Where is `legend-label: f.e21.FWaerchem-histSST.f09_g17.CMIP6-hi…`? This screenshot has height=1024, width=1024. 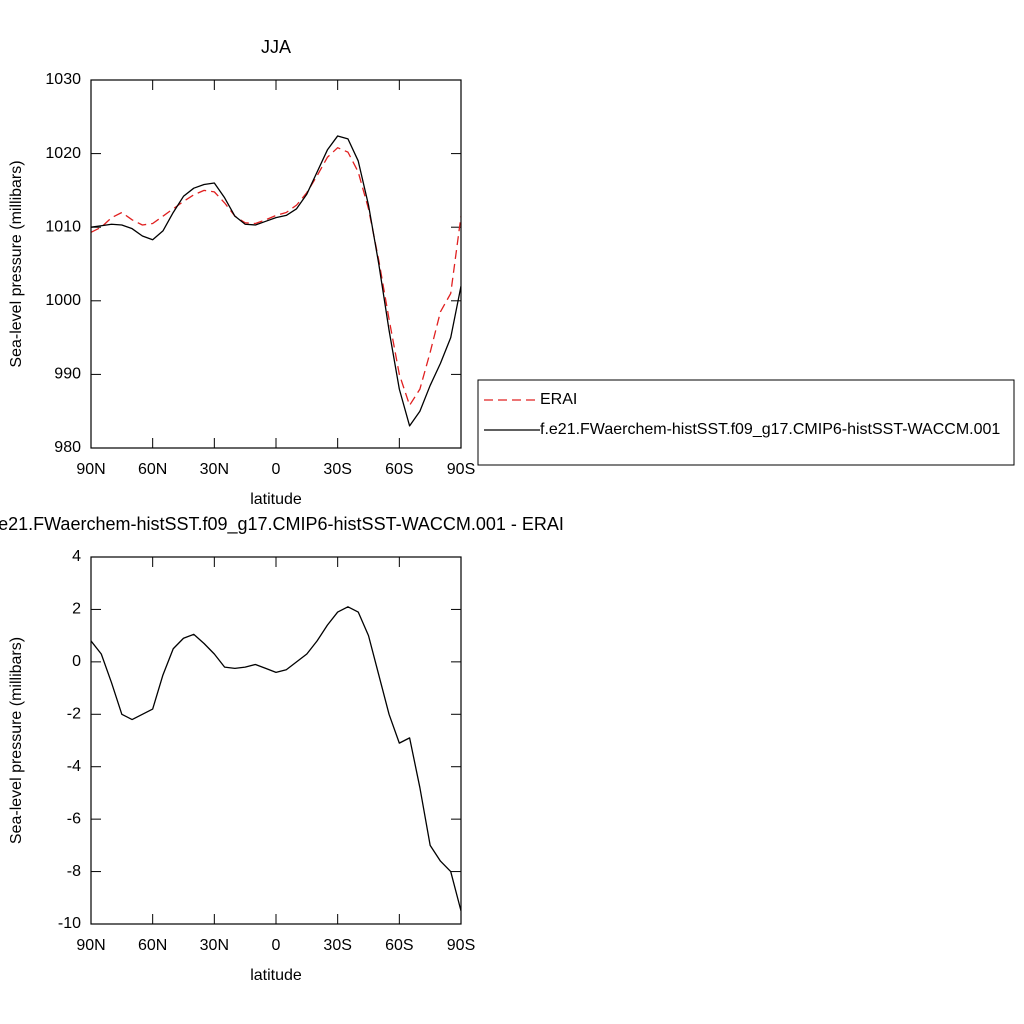 legend-label: f.e21.FWaerchem-histSST.f09_g17.CMIP6-hi… is located at coordinates (770, 429).